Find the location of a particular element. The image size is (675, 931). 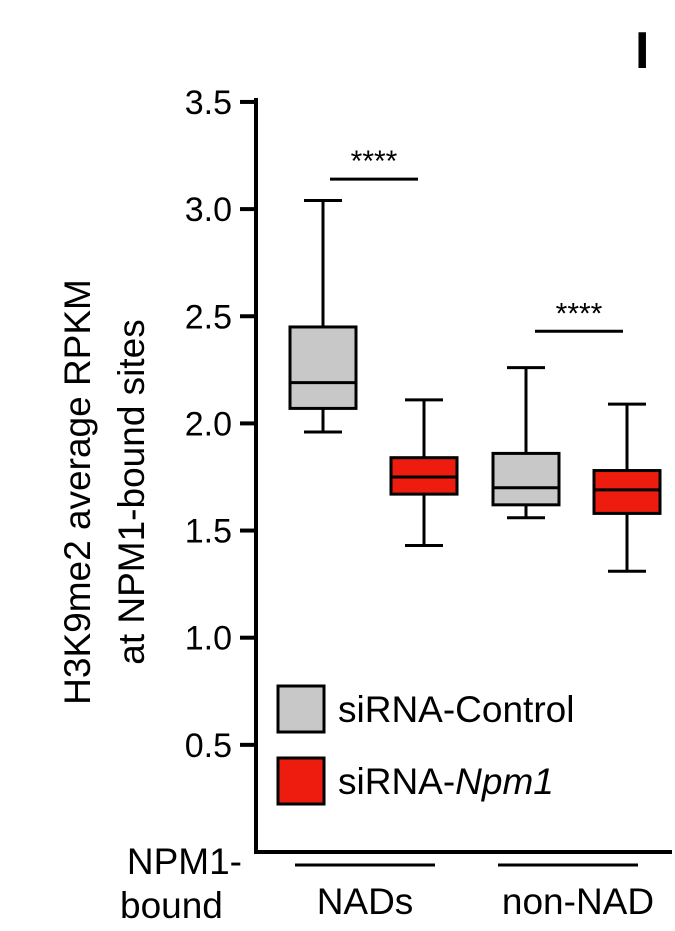

y-axis-title-line1: H3K9me2 average RPKM is located at coordinates (77, 492).